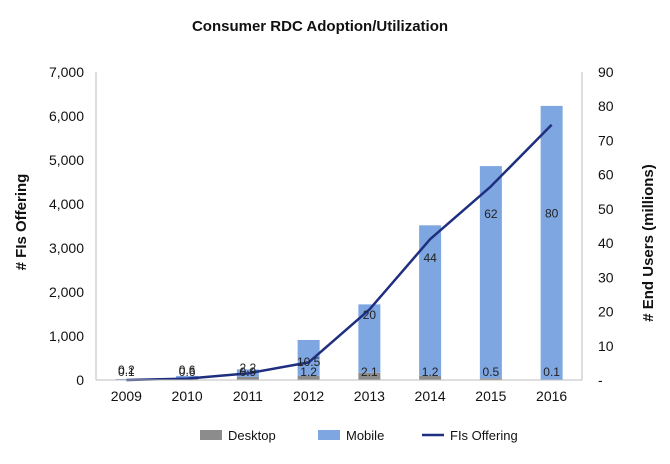 The height and width of the screenshot is (464, 670). I want to click on x-tick-label: 2012, so click(308, 396).